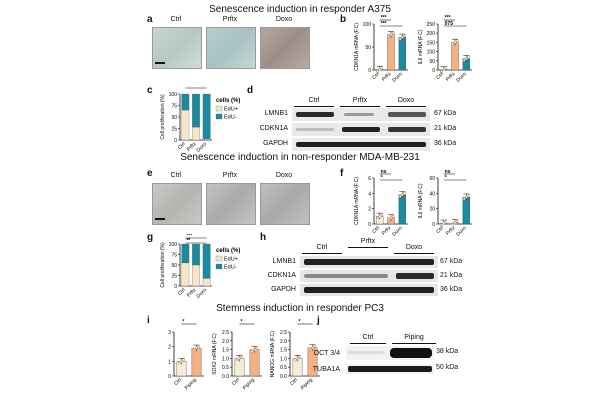  What do you see at coordinates (284, 175) in the screenshot?
I see `micro-e-label-doxo: Doxo` at bounding box center [284, 175].